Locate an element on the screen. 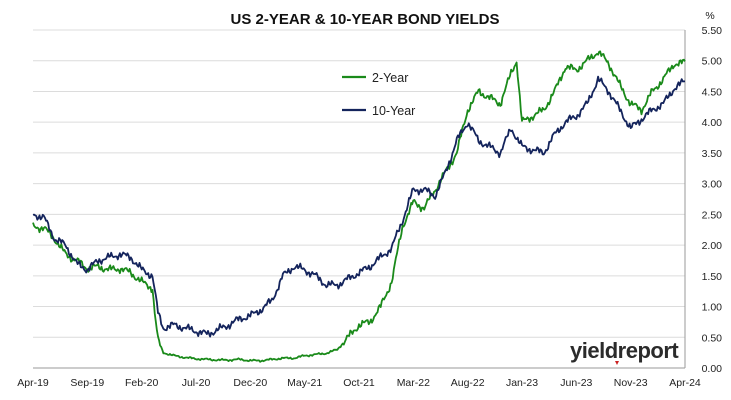 This screenshot has width=731, height=400. y-tick-label: 1.50 is located at coordinates (712, 277).